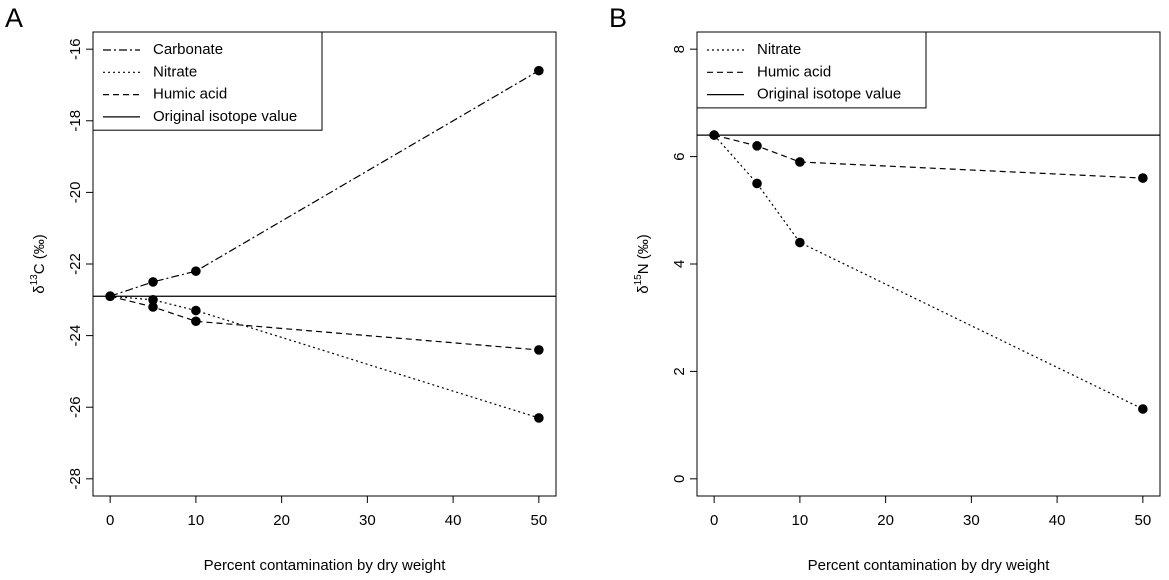 This screenshot has width=1169, height=580. I want to click on y-axis-title-sup: 13, so click(34, 280).